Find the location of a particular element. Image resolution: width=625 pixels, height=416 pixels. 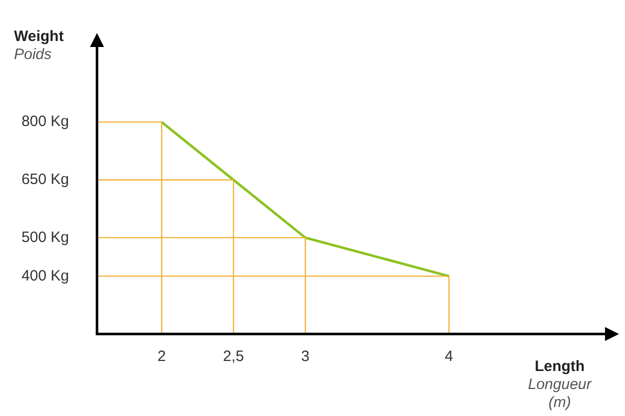

x-tick-label: 3 is located at coordinates (305, 357).